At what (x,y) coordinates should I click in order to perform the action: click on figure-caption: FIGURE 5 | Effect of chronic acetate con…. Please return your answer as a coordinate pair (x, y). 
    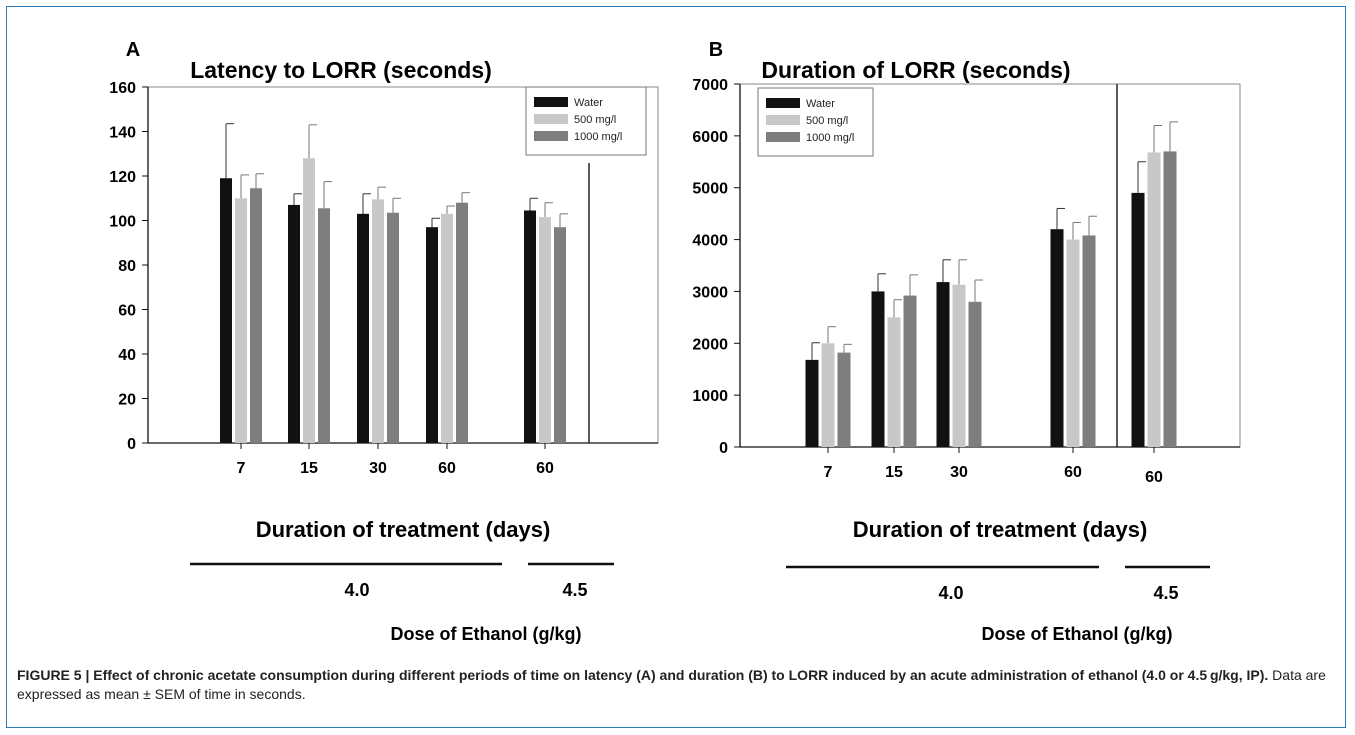
    Looking at the image, I should click on (677, 685).